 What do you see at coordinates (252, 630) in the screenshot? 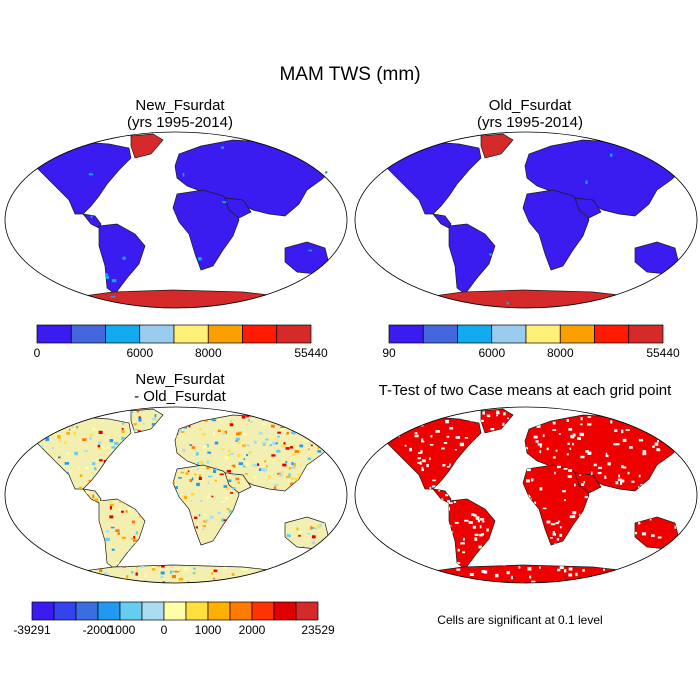
I see `colorbar-diff-tick-label: 2000` at bounding box center [252, 630].